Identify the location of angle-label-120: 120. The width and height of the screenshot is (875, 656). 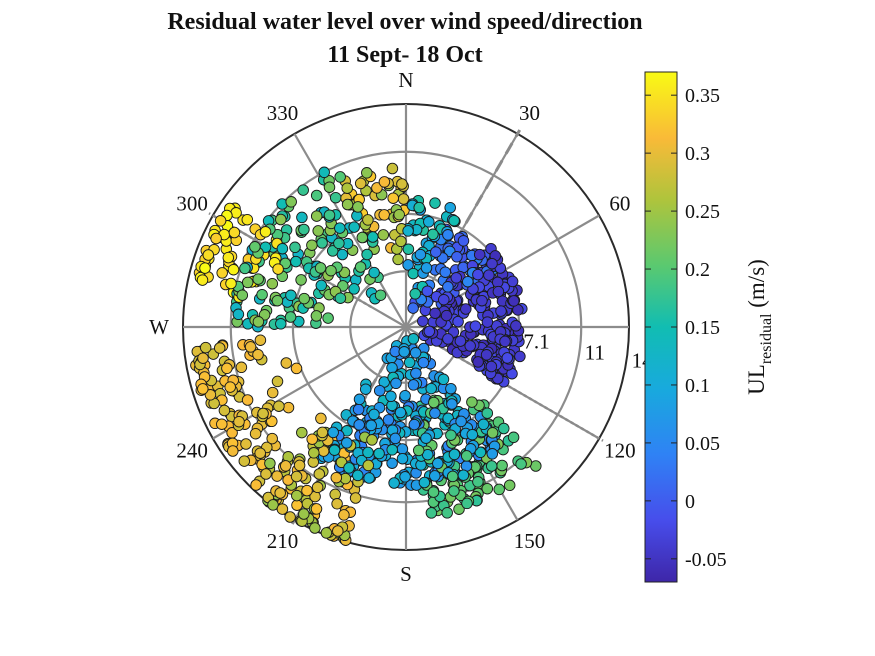
(620, 451).